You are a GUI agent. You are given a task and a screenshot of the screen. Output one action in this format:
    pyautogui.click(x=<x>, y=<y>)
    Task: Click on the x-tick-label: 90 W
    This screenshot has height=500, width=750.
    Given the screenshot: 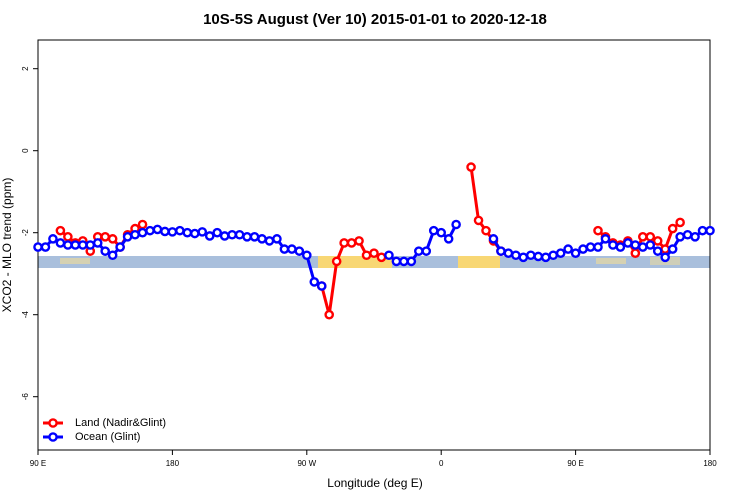 What is the action you would take?
    pyautogui.click(x=306, y=463)
    